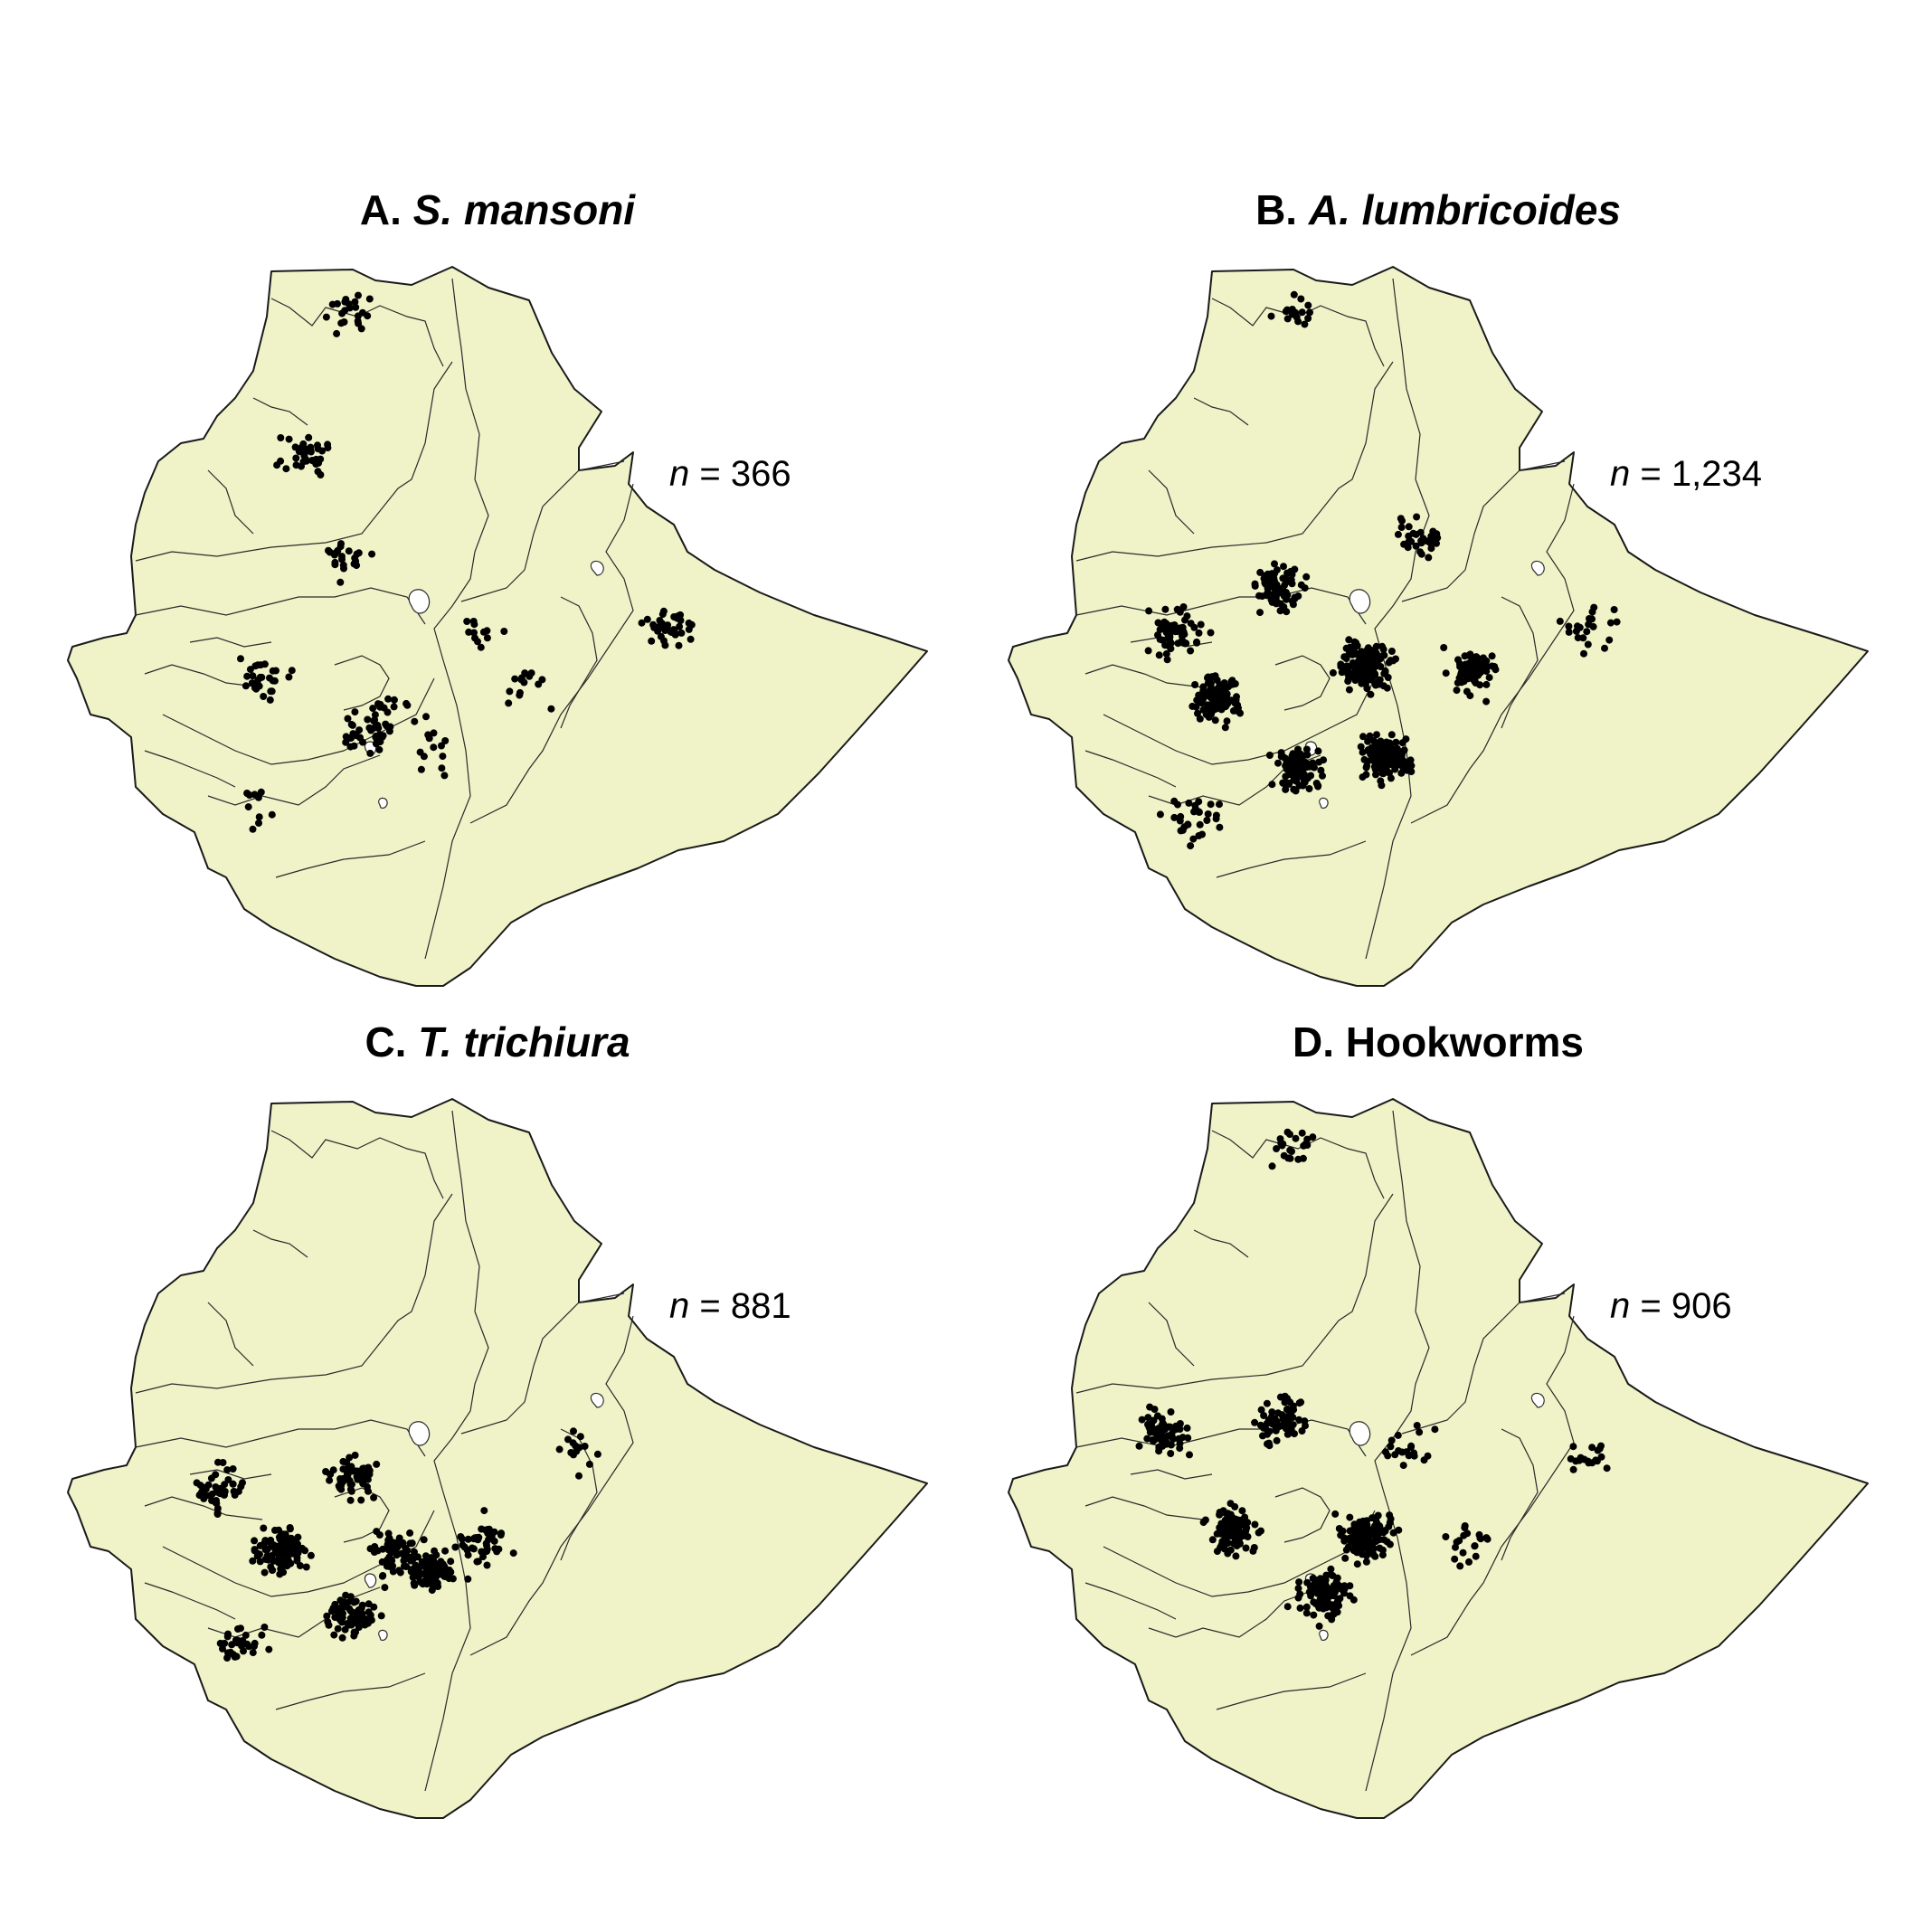 Image resolution: width=1932 pixels, height=1932 pixels. What do you see at coordinates (1437, 210) in the screenshot?
I see `panel-title-b: B. A. lumbricoides` at bounding box center [1437, 210].